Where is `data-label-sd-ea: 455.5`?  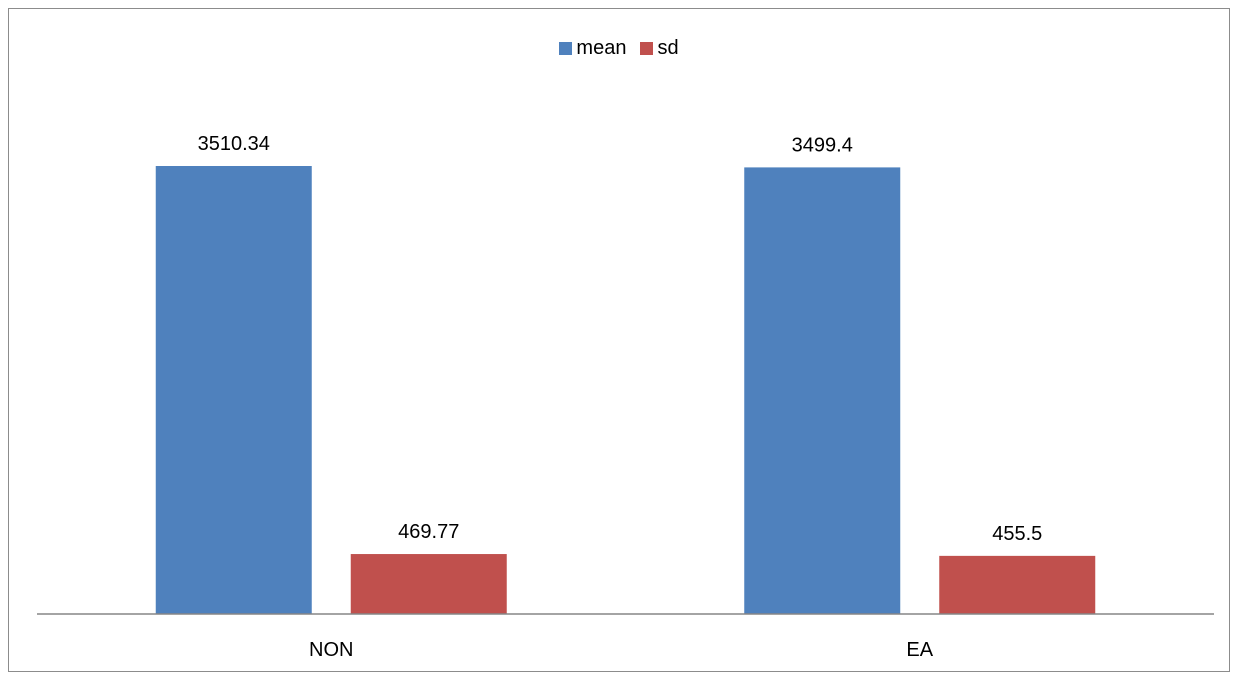
data-label-sd-ea: 455.5 is located at coordinates (1017, 534).